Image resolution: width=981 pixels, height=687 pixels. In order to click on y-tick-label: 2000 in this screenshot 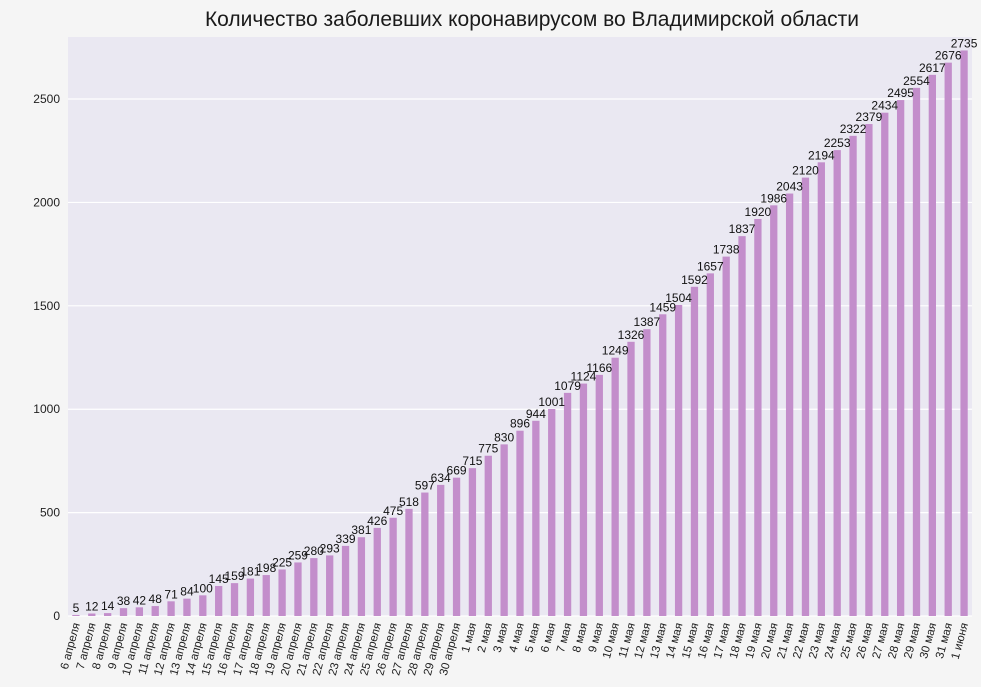, I will do `click(46, 202)`.